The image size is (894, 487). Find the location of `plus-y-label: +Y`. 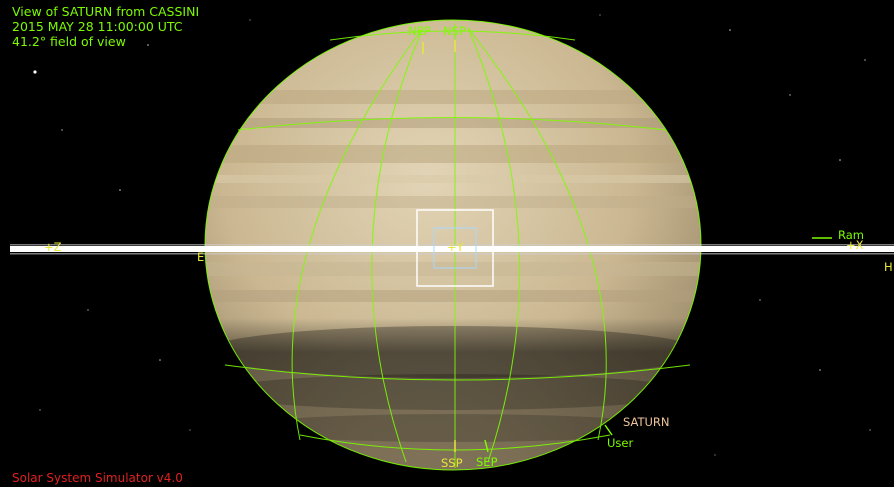

plus-y-label: +Y is located at coordinates (455, 247).